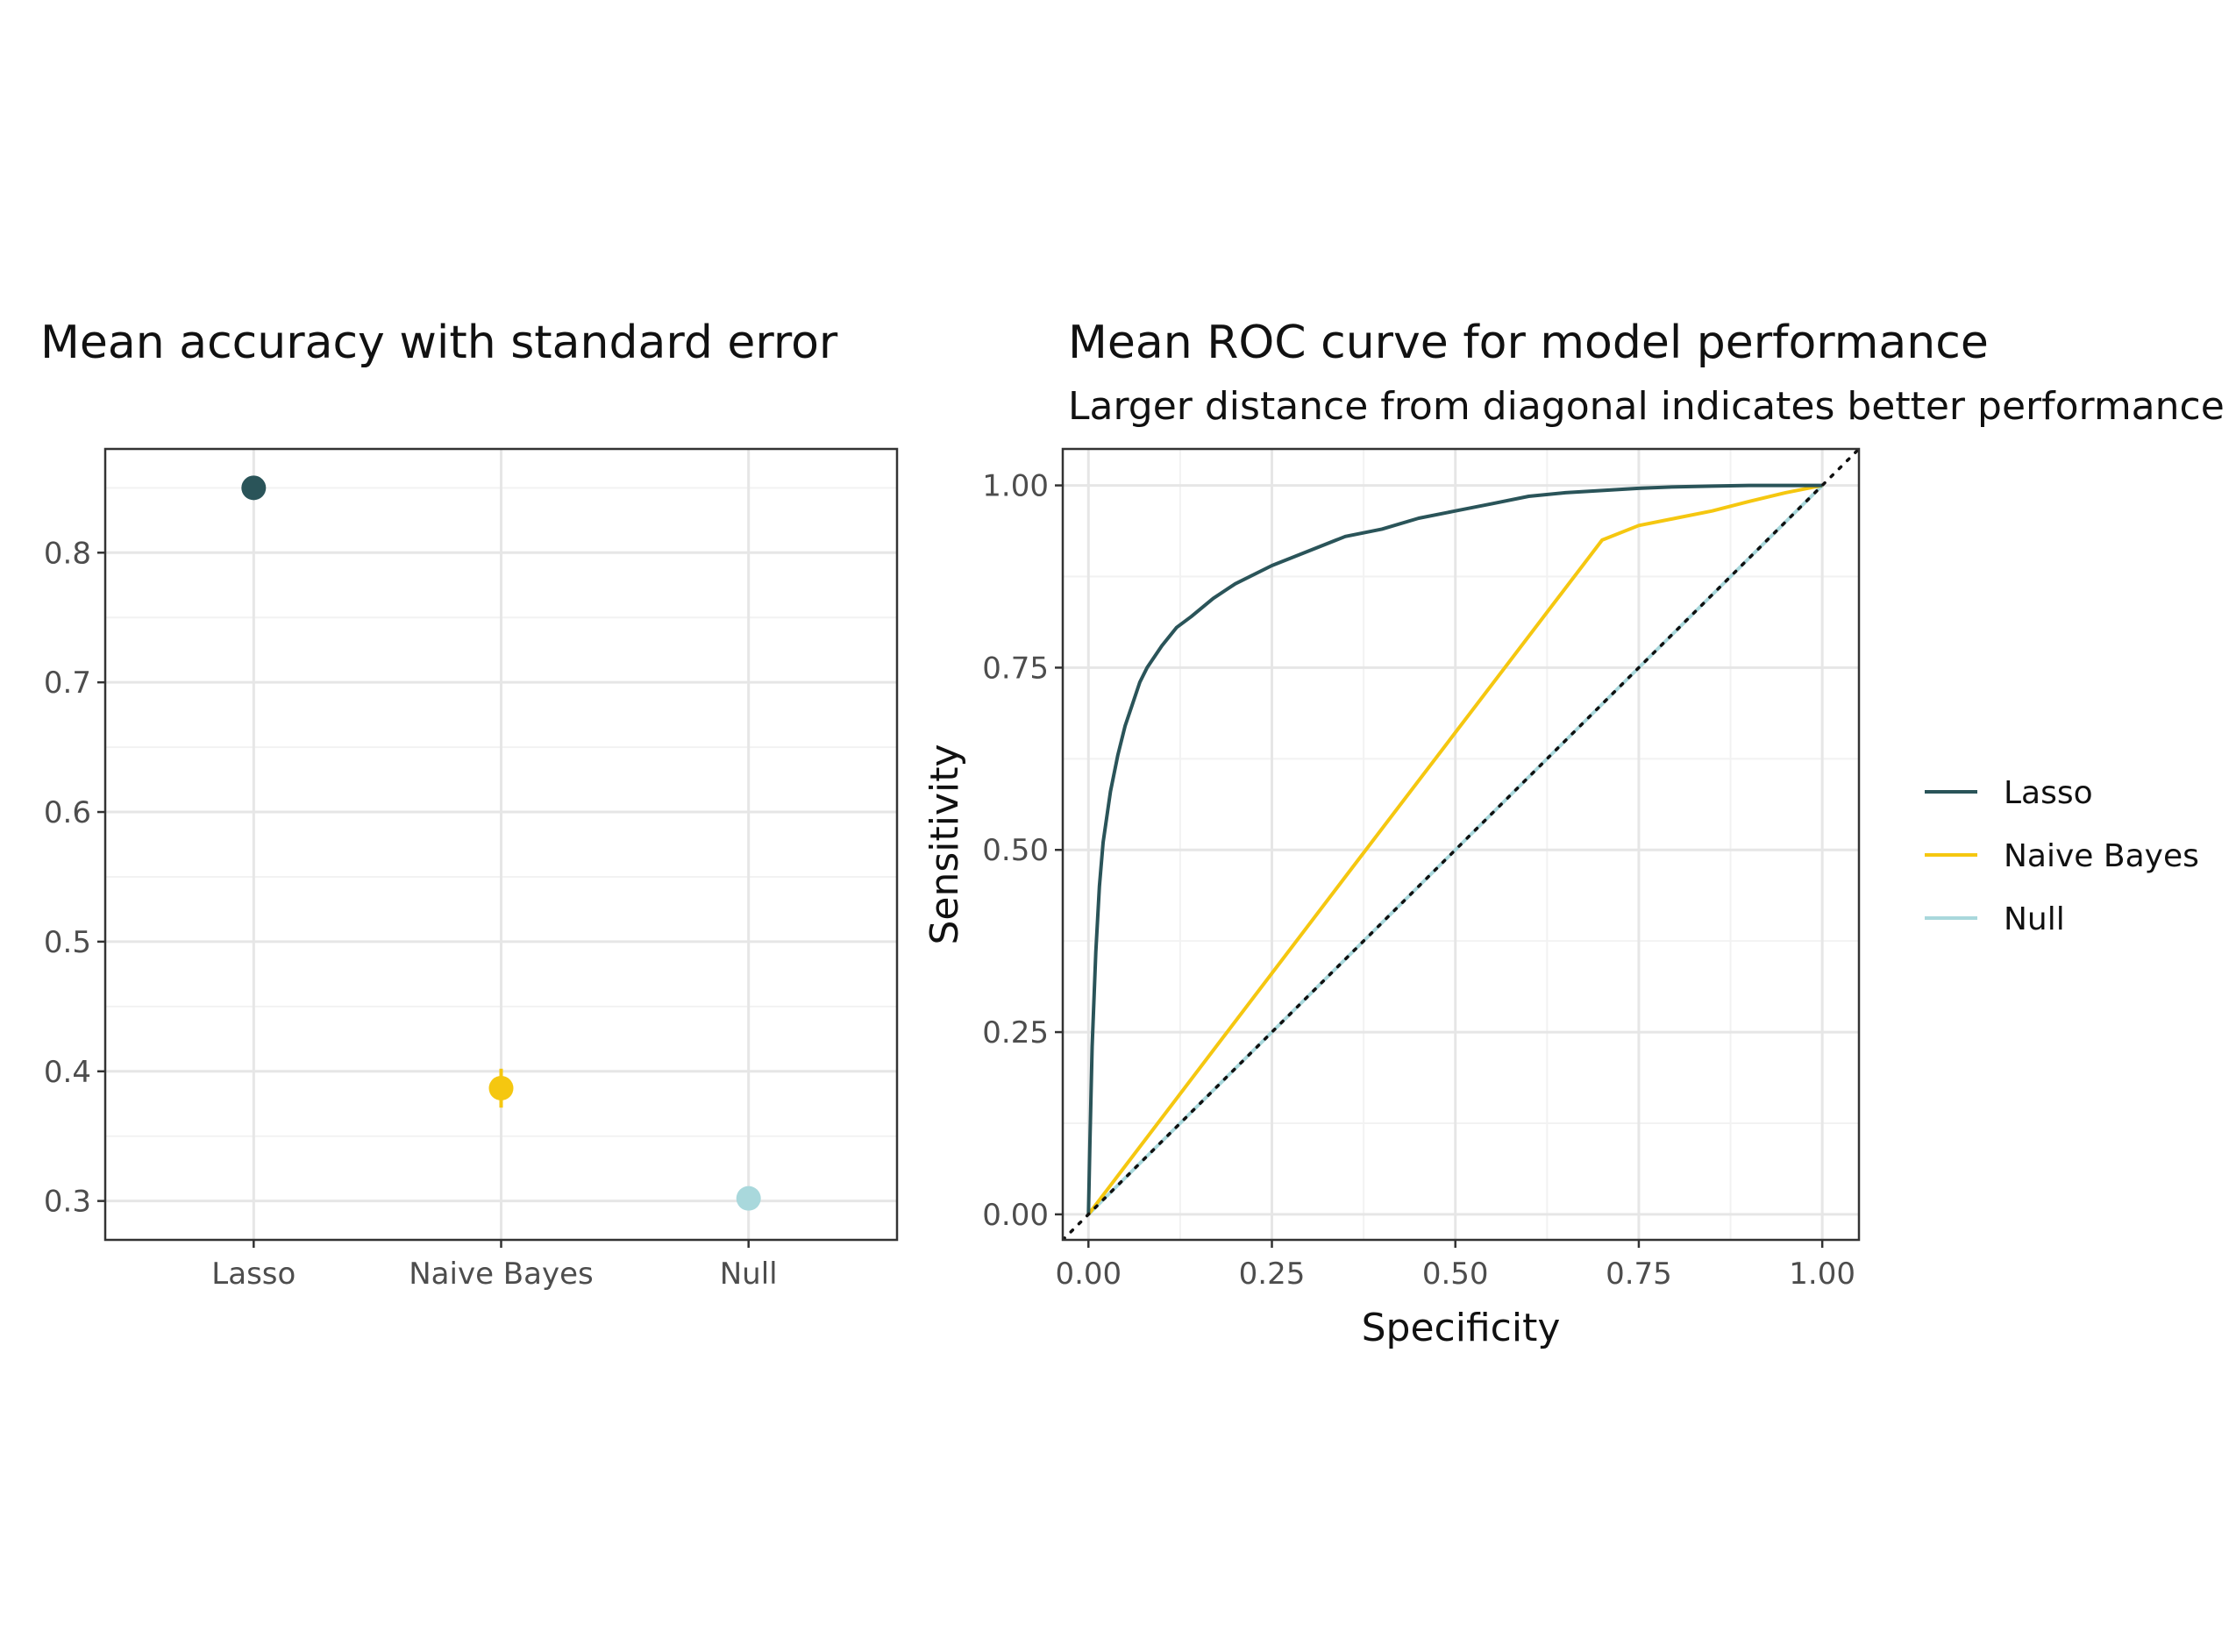  I want to click on legend-label: Lasso, so click(2048, 793).